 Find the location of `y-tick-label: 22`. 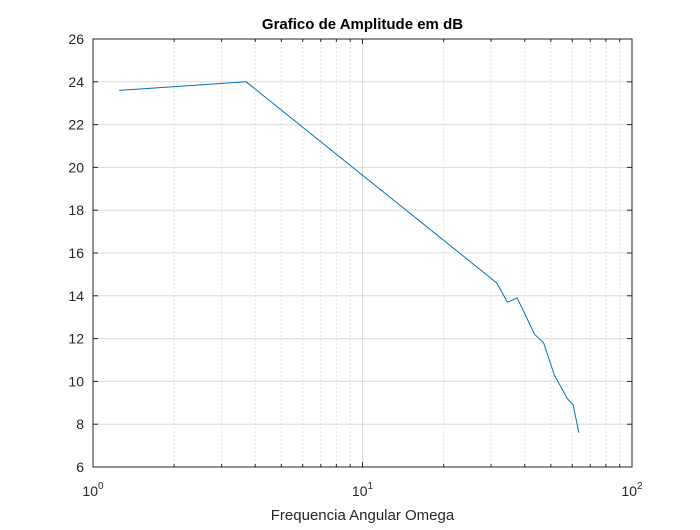

y-tick-label: 22 is located at coordinates (76, 125).